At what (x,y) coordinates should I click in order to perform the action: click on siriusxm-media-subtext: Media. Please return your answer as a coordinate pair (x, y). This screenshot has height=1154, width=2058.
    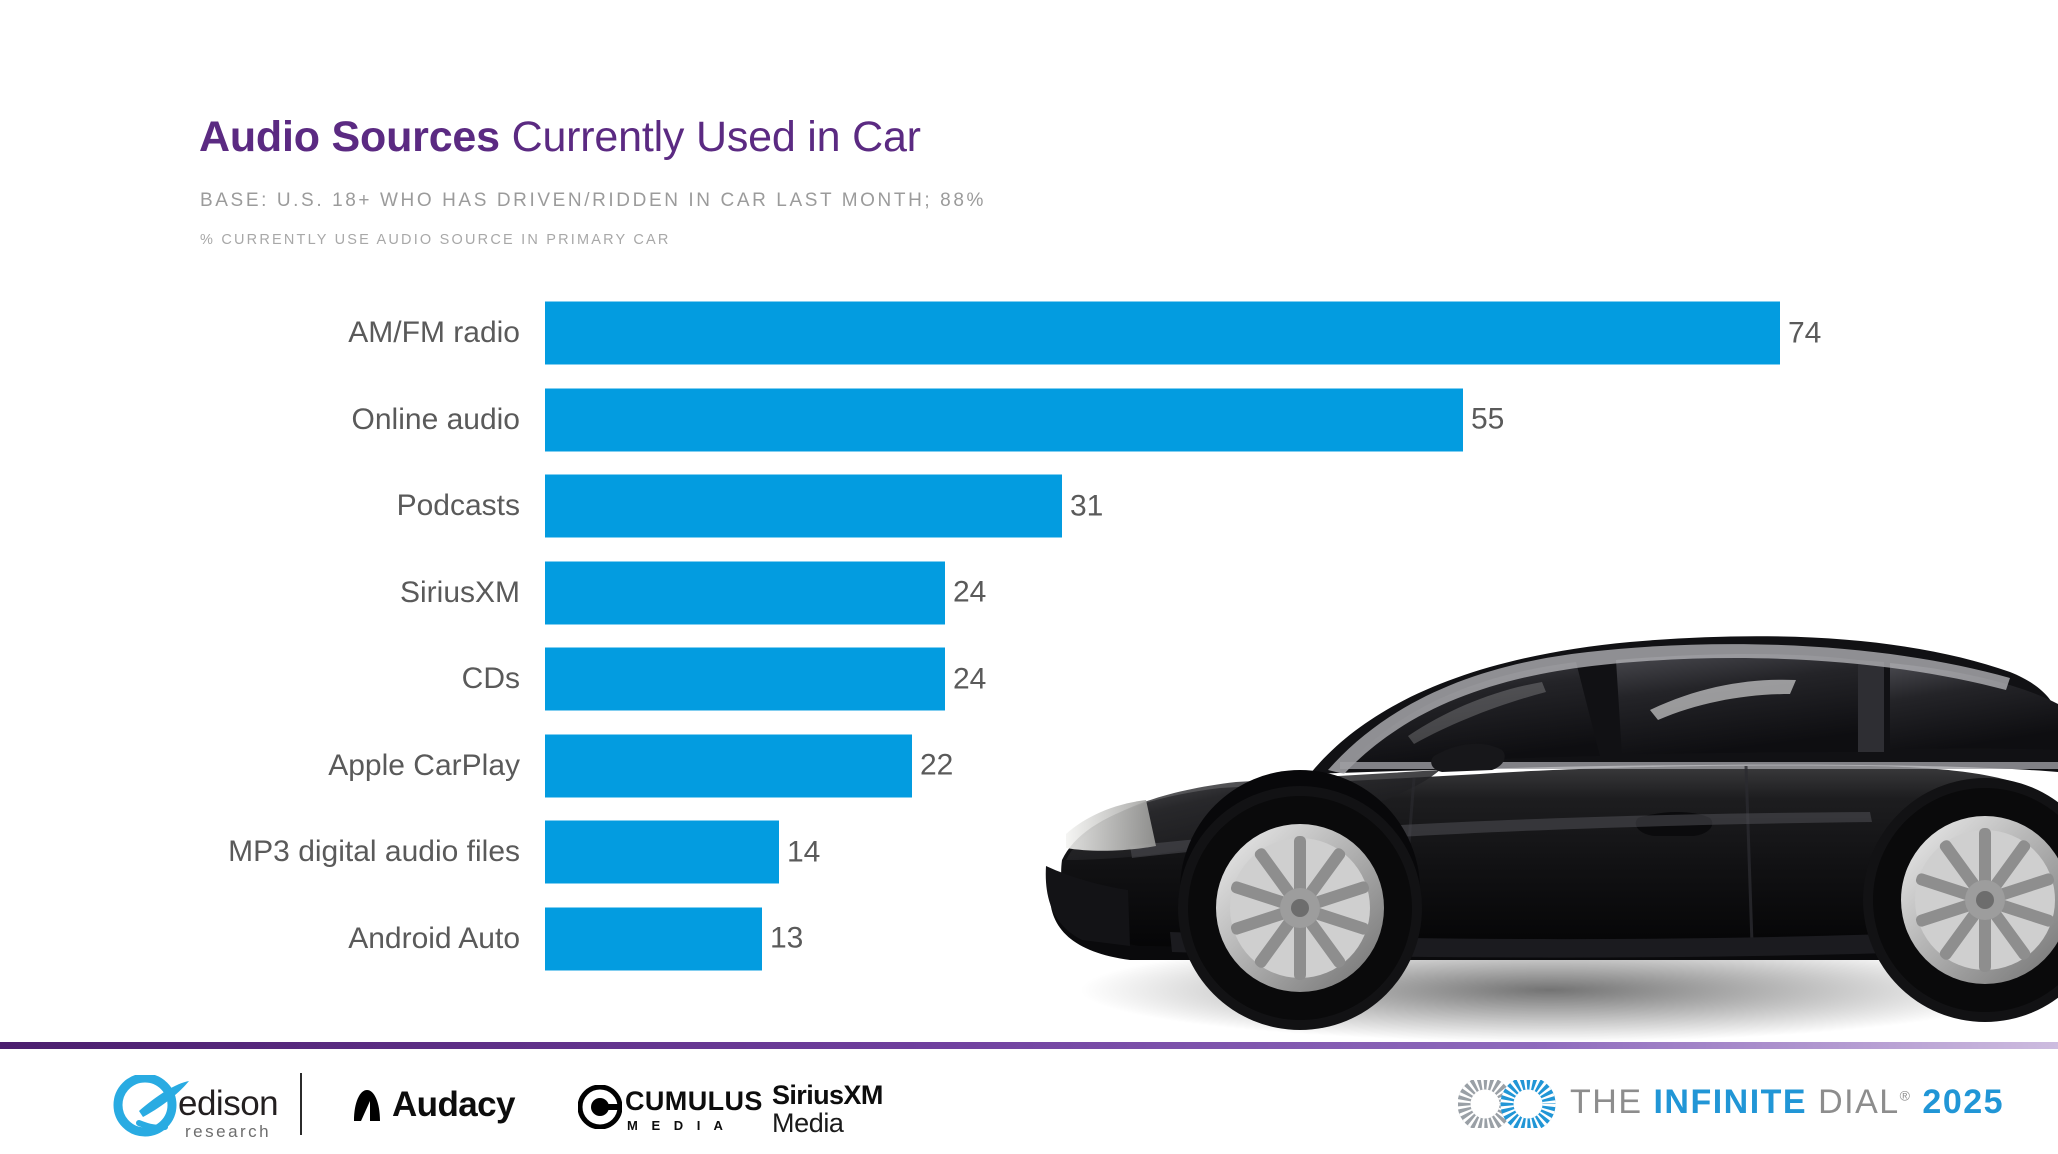
    Looking at the image, I should click on (808, 1123).